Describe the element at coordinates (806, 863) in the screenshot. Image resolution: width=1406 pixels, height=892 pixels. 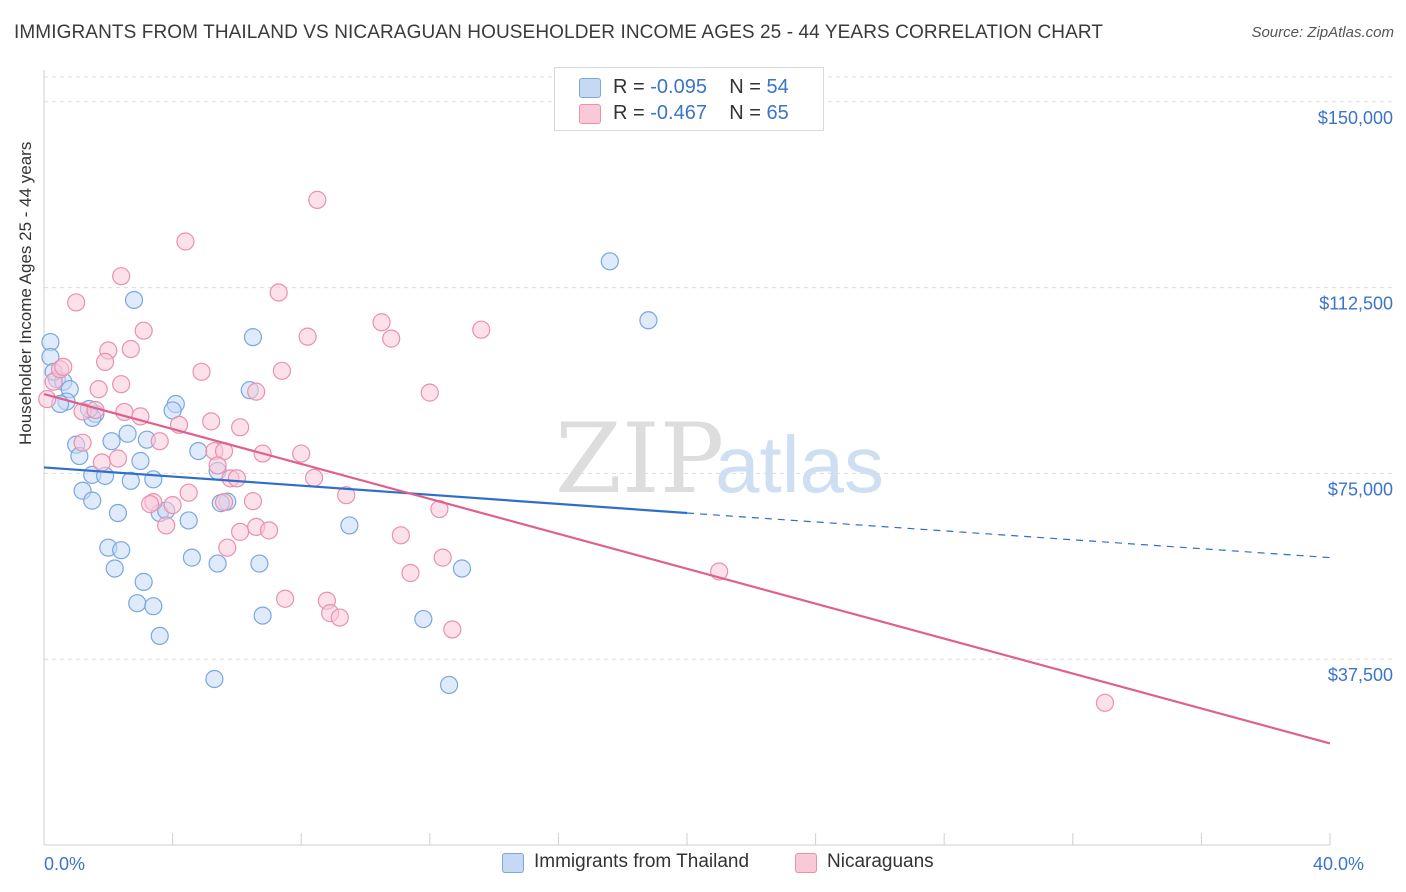
I see `bottom-legend-swatch-pink` at that location.